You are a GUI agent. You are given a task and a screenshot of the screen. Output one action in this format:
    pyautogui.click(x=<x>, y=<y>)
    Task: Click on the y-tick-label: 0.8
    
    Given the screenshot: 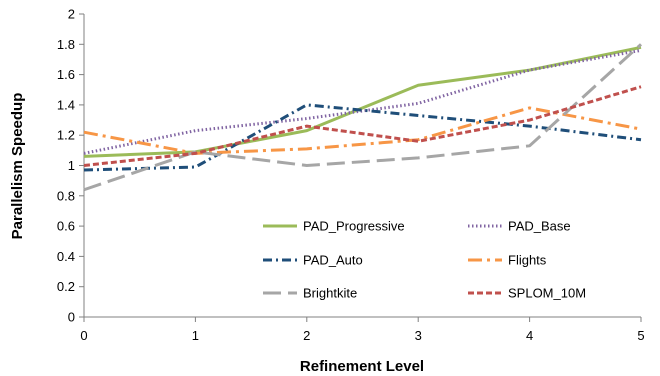 What is the action you would take?
    pyautogui.click(x=66, y=195)
    